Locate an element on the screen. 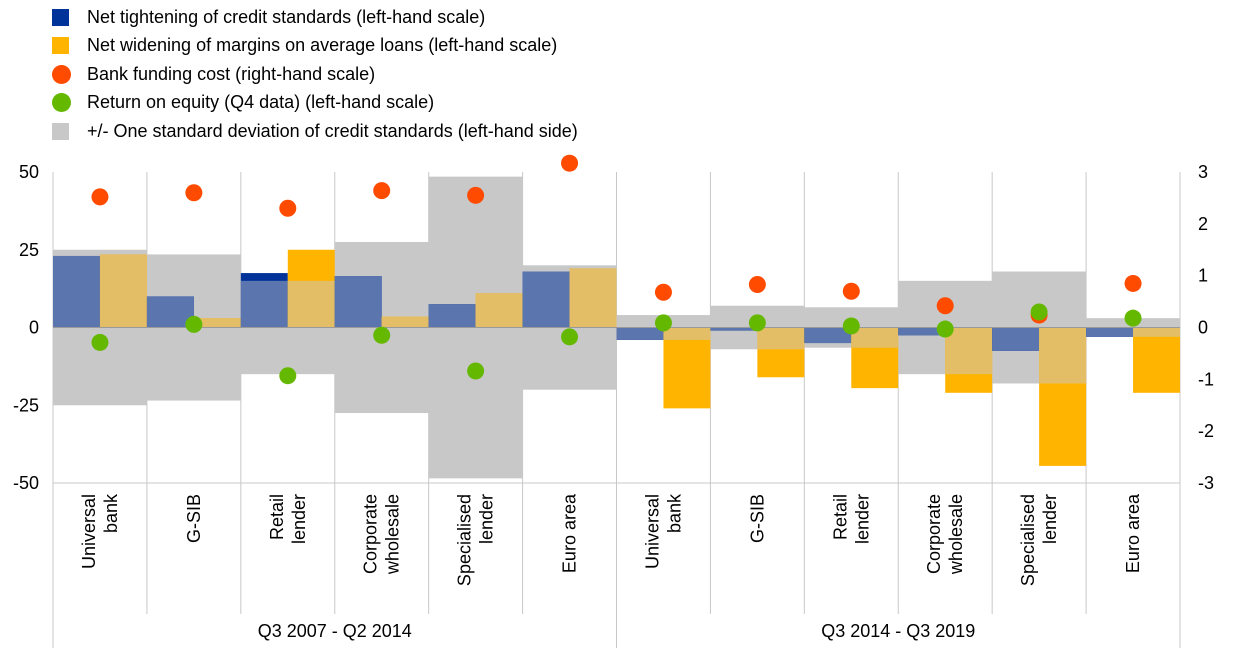 The height and width of the screenshot is (648, 1240). category-label-2-line-1: G-SIB is located at coordinates (194, 518).